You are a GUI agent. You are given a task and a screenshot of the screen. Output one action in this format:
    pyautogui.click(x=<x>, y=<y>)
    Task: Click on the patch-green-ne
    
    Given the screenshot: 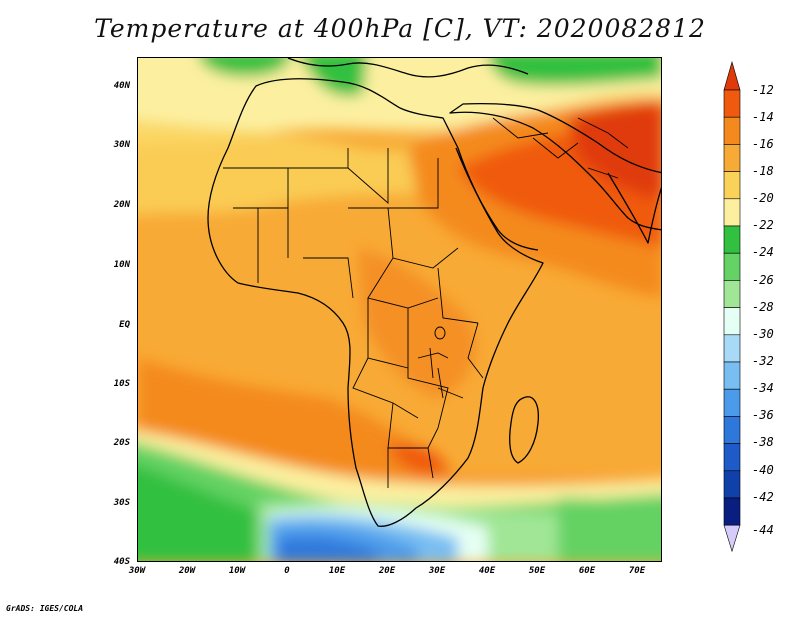 What is the action you would take?
    pyautogui.click(x=575, y=72)
    